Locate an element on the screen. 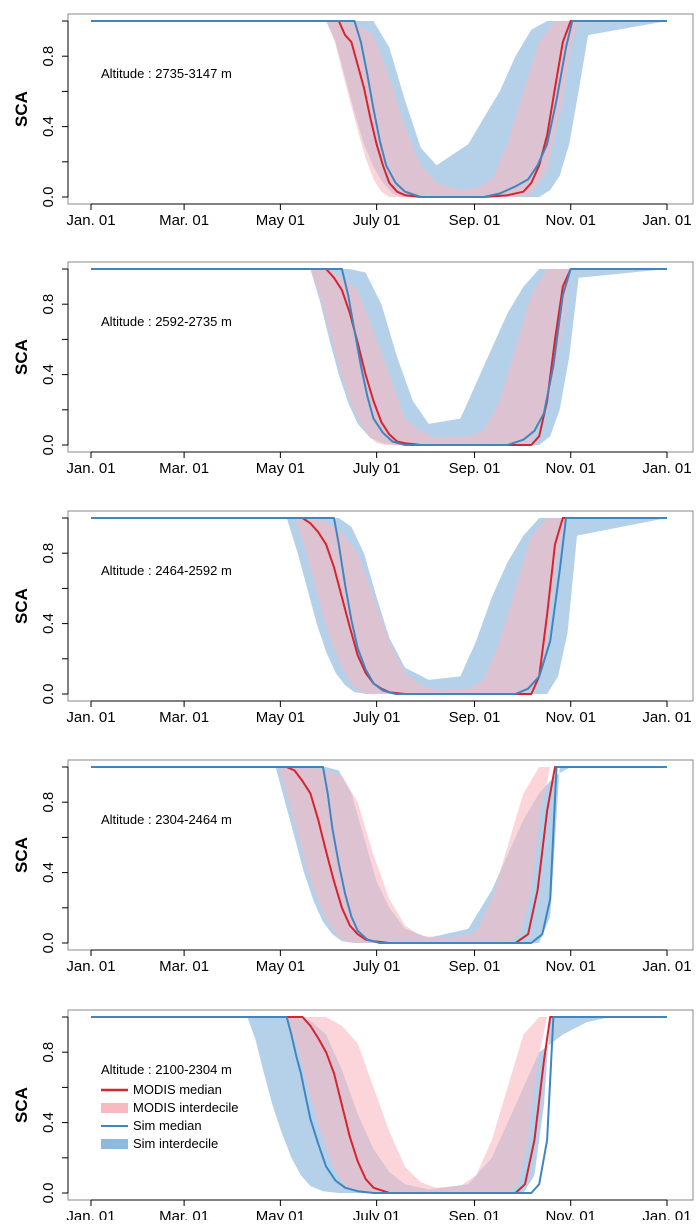  altitude-annotation: Altitude : 2735-3147 m is located at coordinates (166, 73).